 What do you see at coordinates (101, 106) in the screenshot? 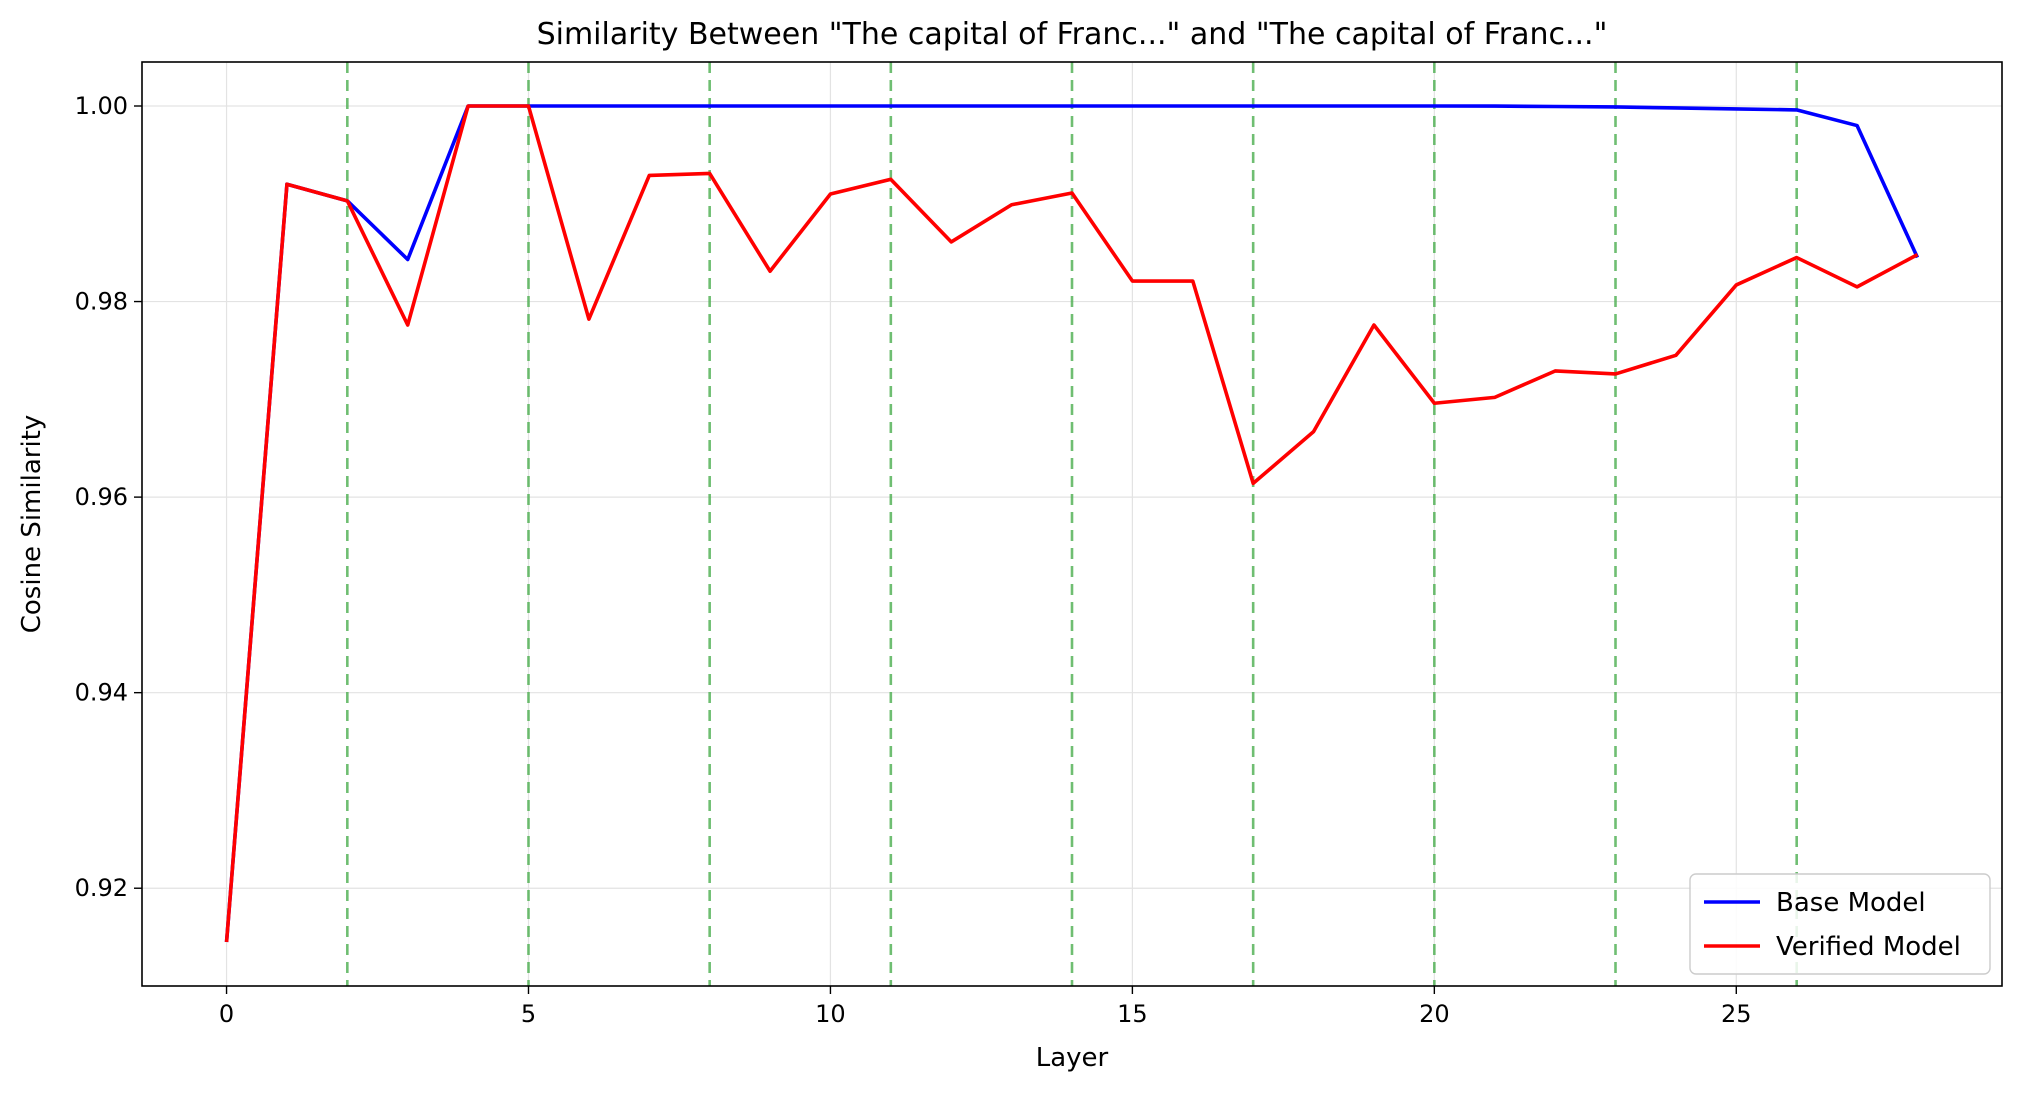
I see `y-tick-label: 1.00` at bounding box center [101, 106].